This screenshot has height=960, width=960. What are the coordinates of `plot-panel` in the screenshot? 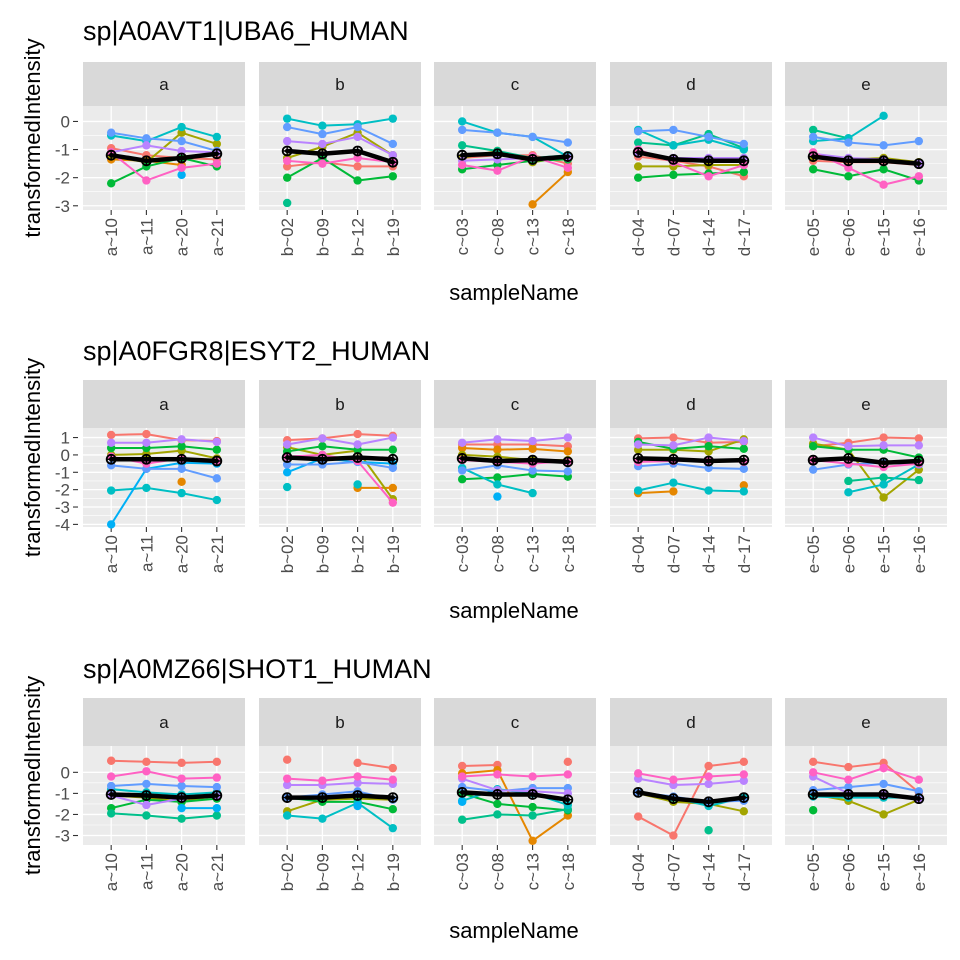 It's located at (340, 477).